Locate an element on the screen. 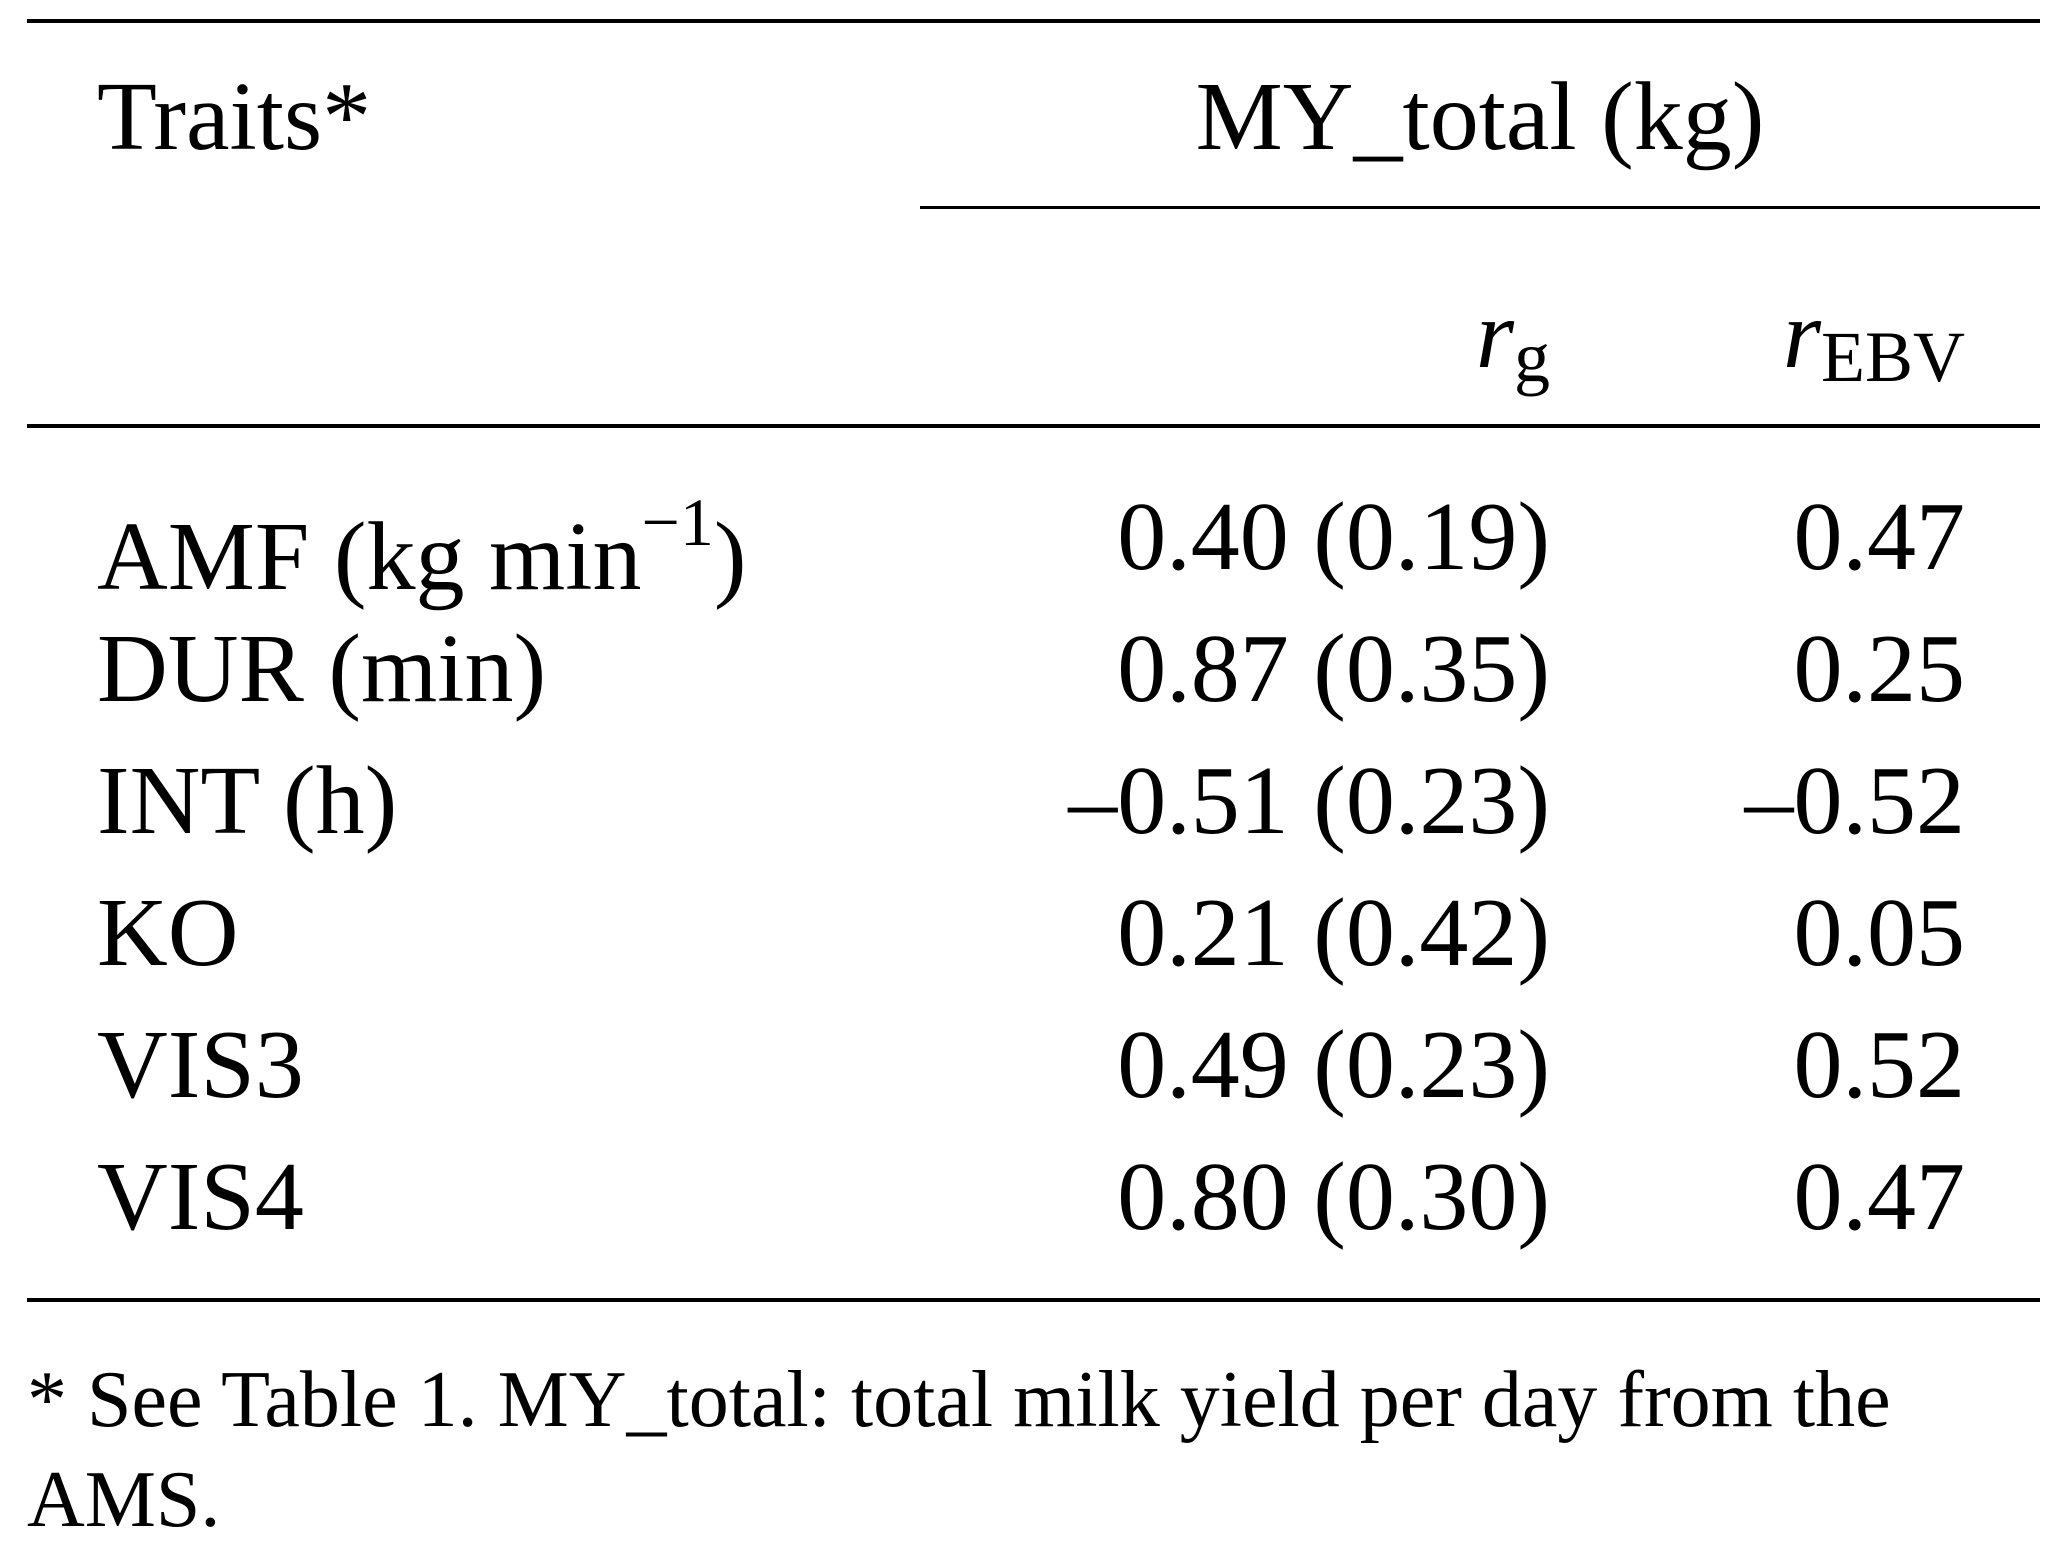 The height and width of the screenshot is (1559, 2067). table-row-rg: –0.51 (0.23) is located at coordinates (1309, 801).